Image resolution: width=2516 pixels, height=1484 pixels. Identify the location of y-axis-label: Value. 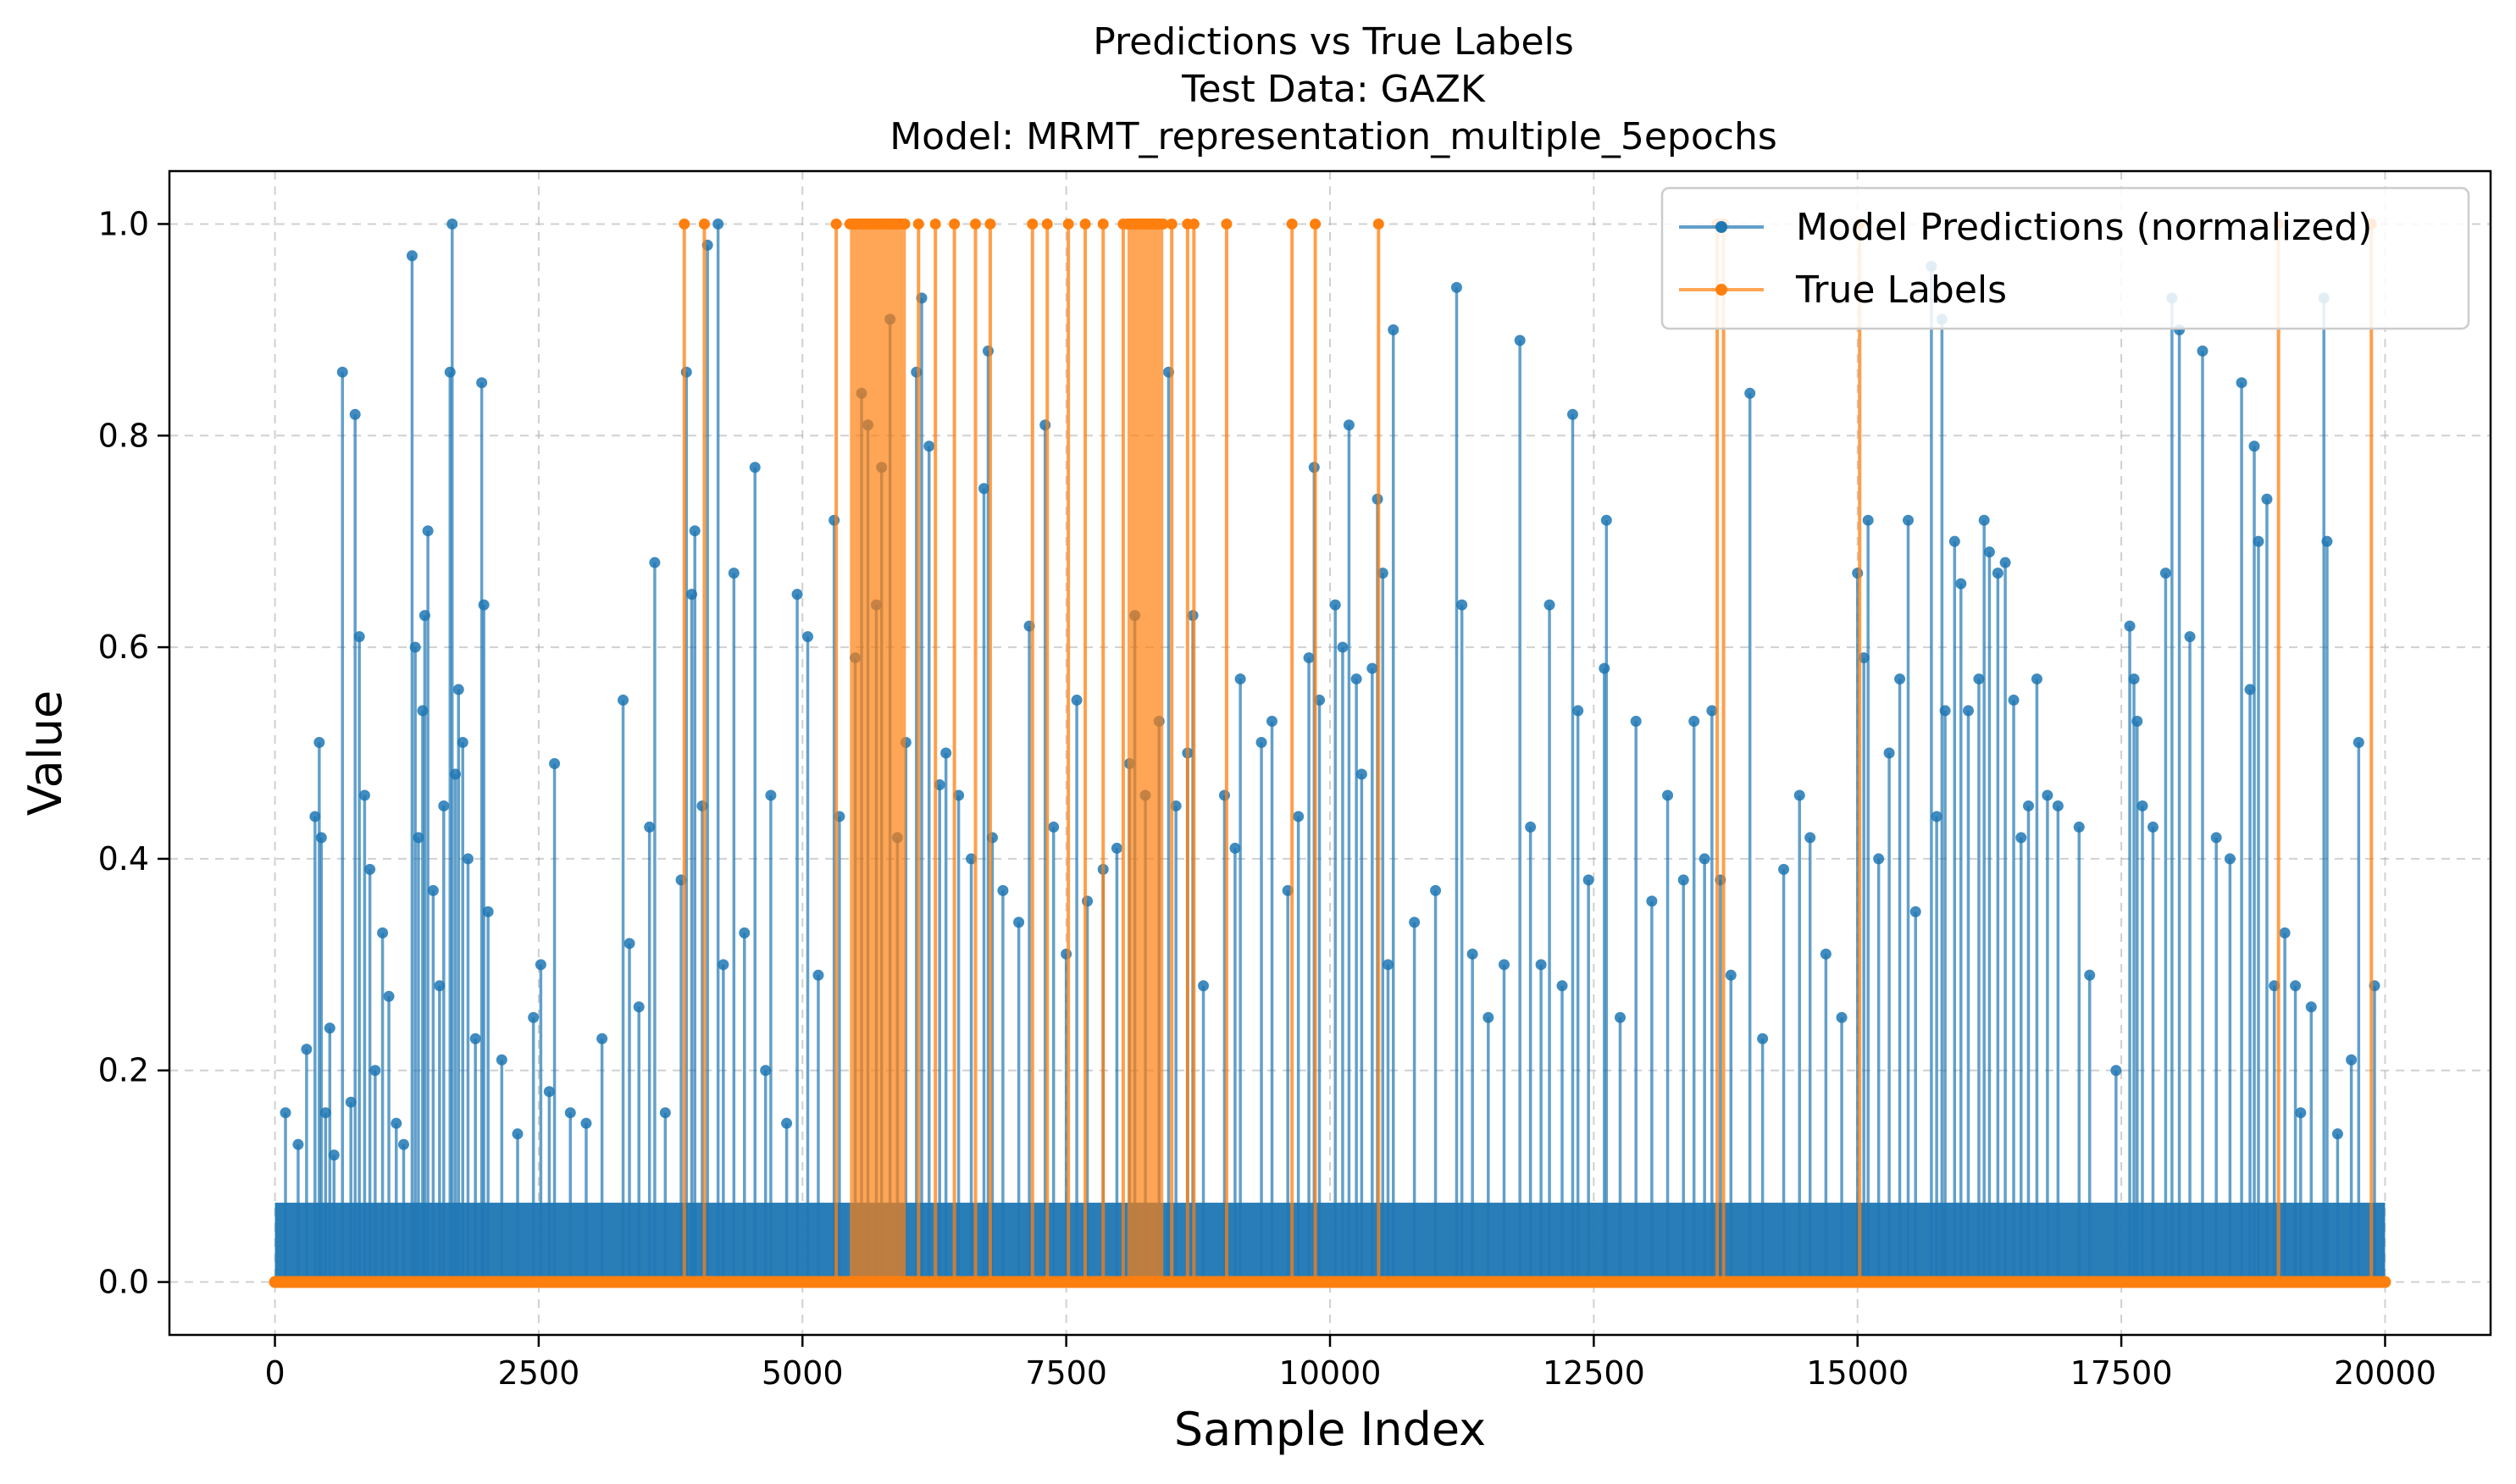
(46, 753).